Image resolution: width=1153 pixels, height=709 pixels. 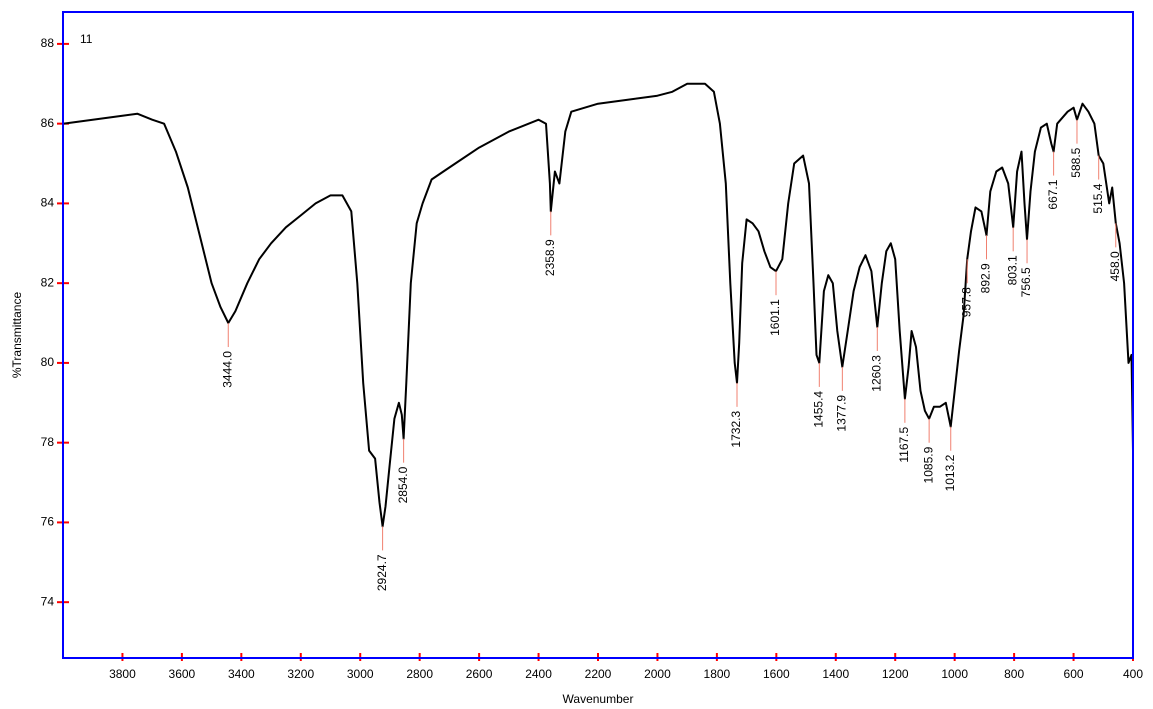 What do you see at coordinates (538, 674) in the screenshot?
I see `x-tick-label: 2400` at bounding box center [538, 674].